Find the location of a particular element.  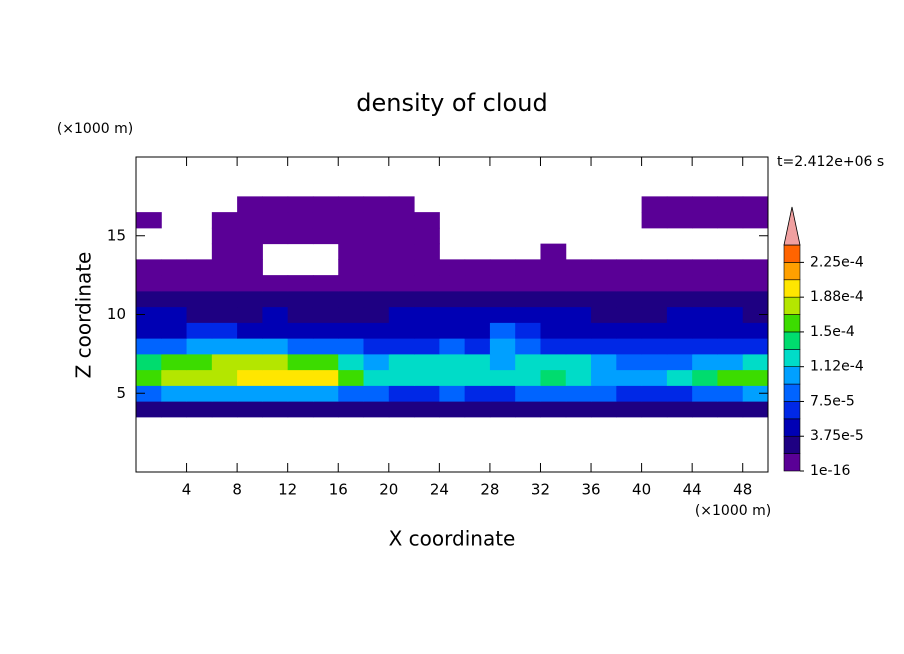

x-tick-label: 12 is located at coordinates (287, 490).